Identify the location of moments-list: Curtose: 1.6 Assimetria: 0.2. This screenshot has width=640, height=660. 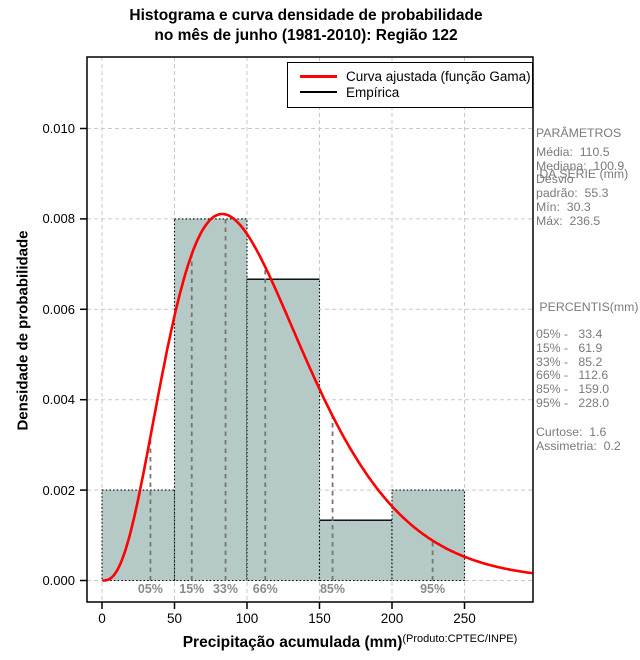
(588, 439).